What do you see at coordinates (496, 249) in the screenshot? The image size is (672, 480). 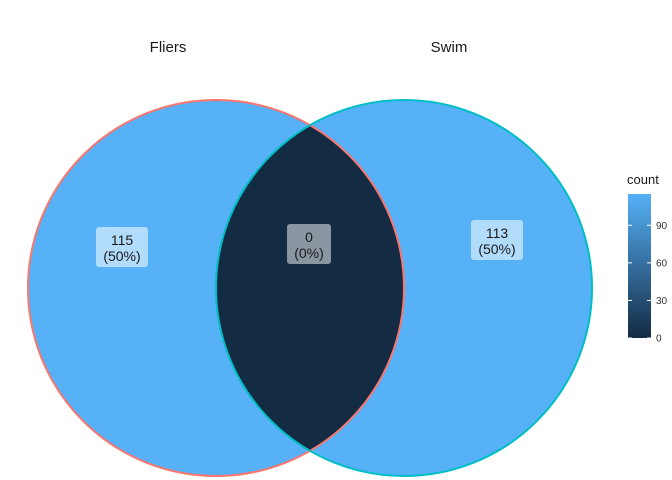 I see `percent-swim: (50%)` at bounding box center [496, 249].